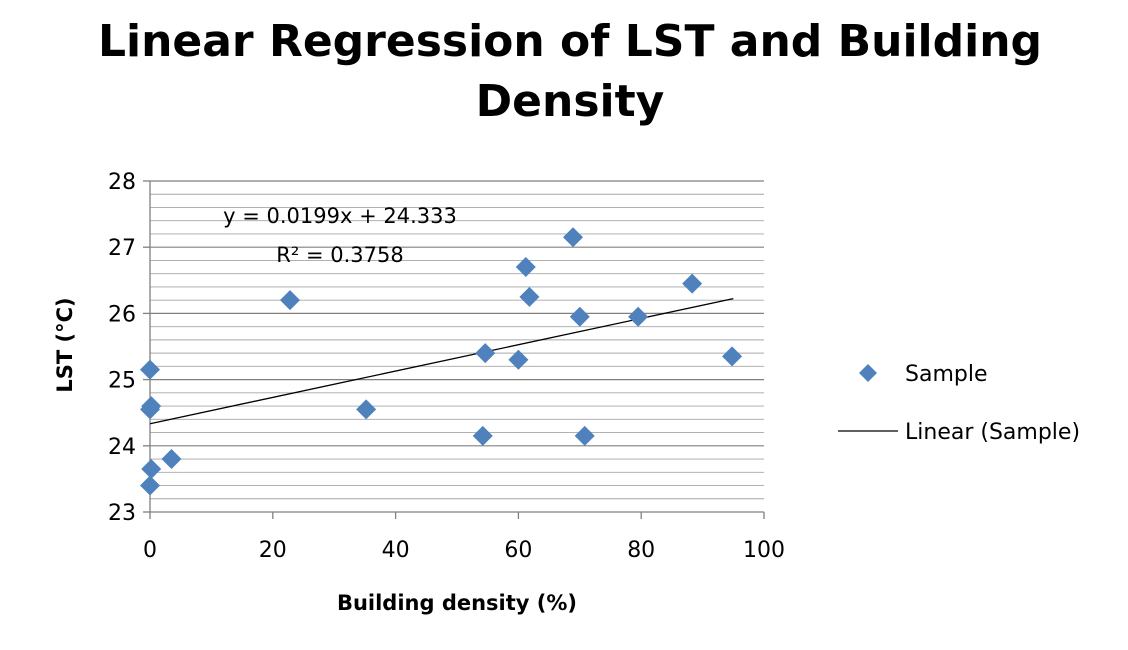  Describe the element at coordinates (122, 314) in the screenshot. I see `y-tick-label: 26` at that location.